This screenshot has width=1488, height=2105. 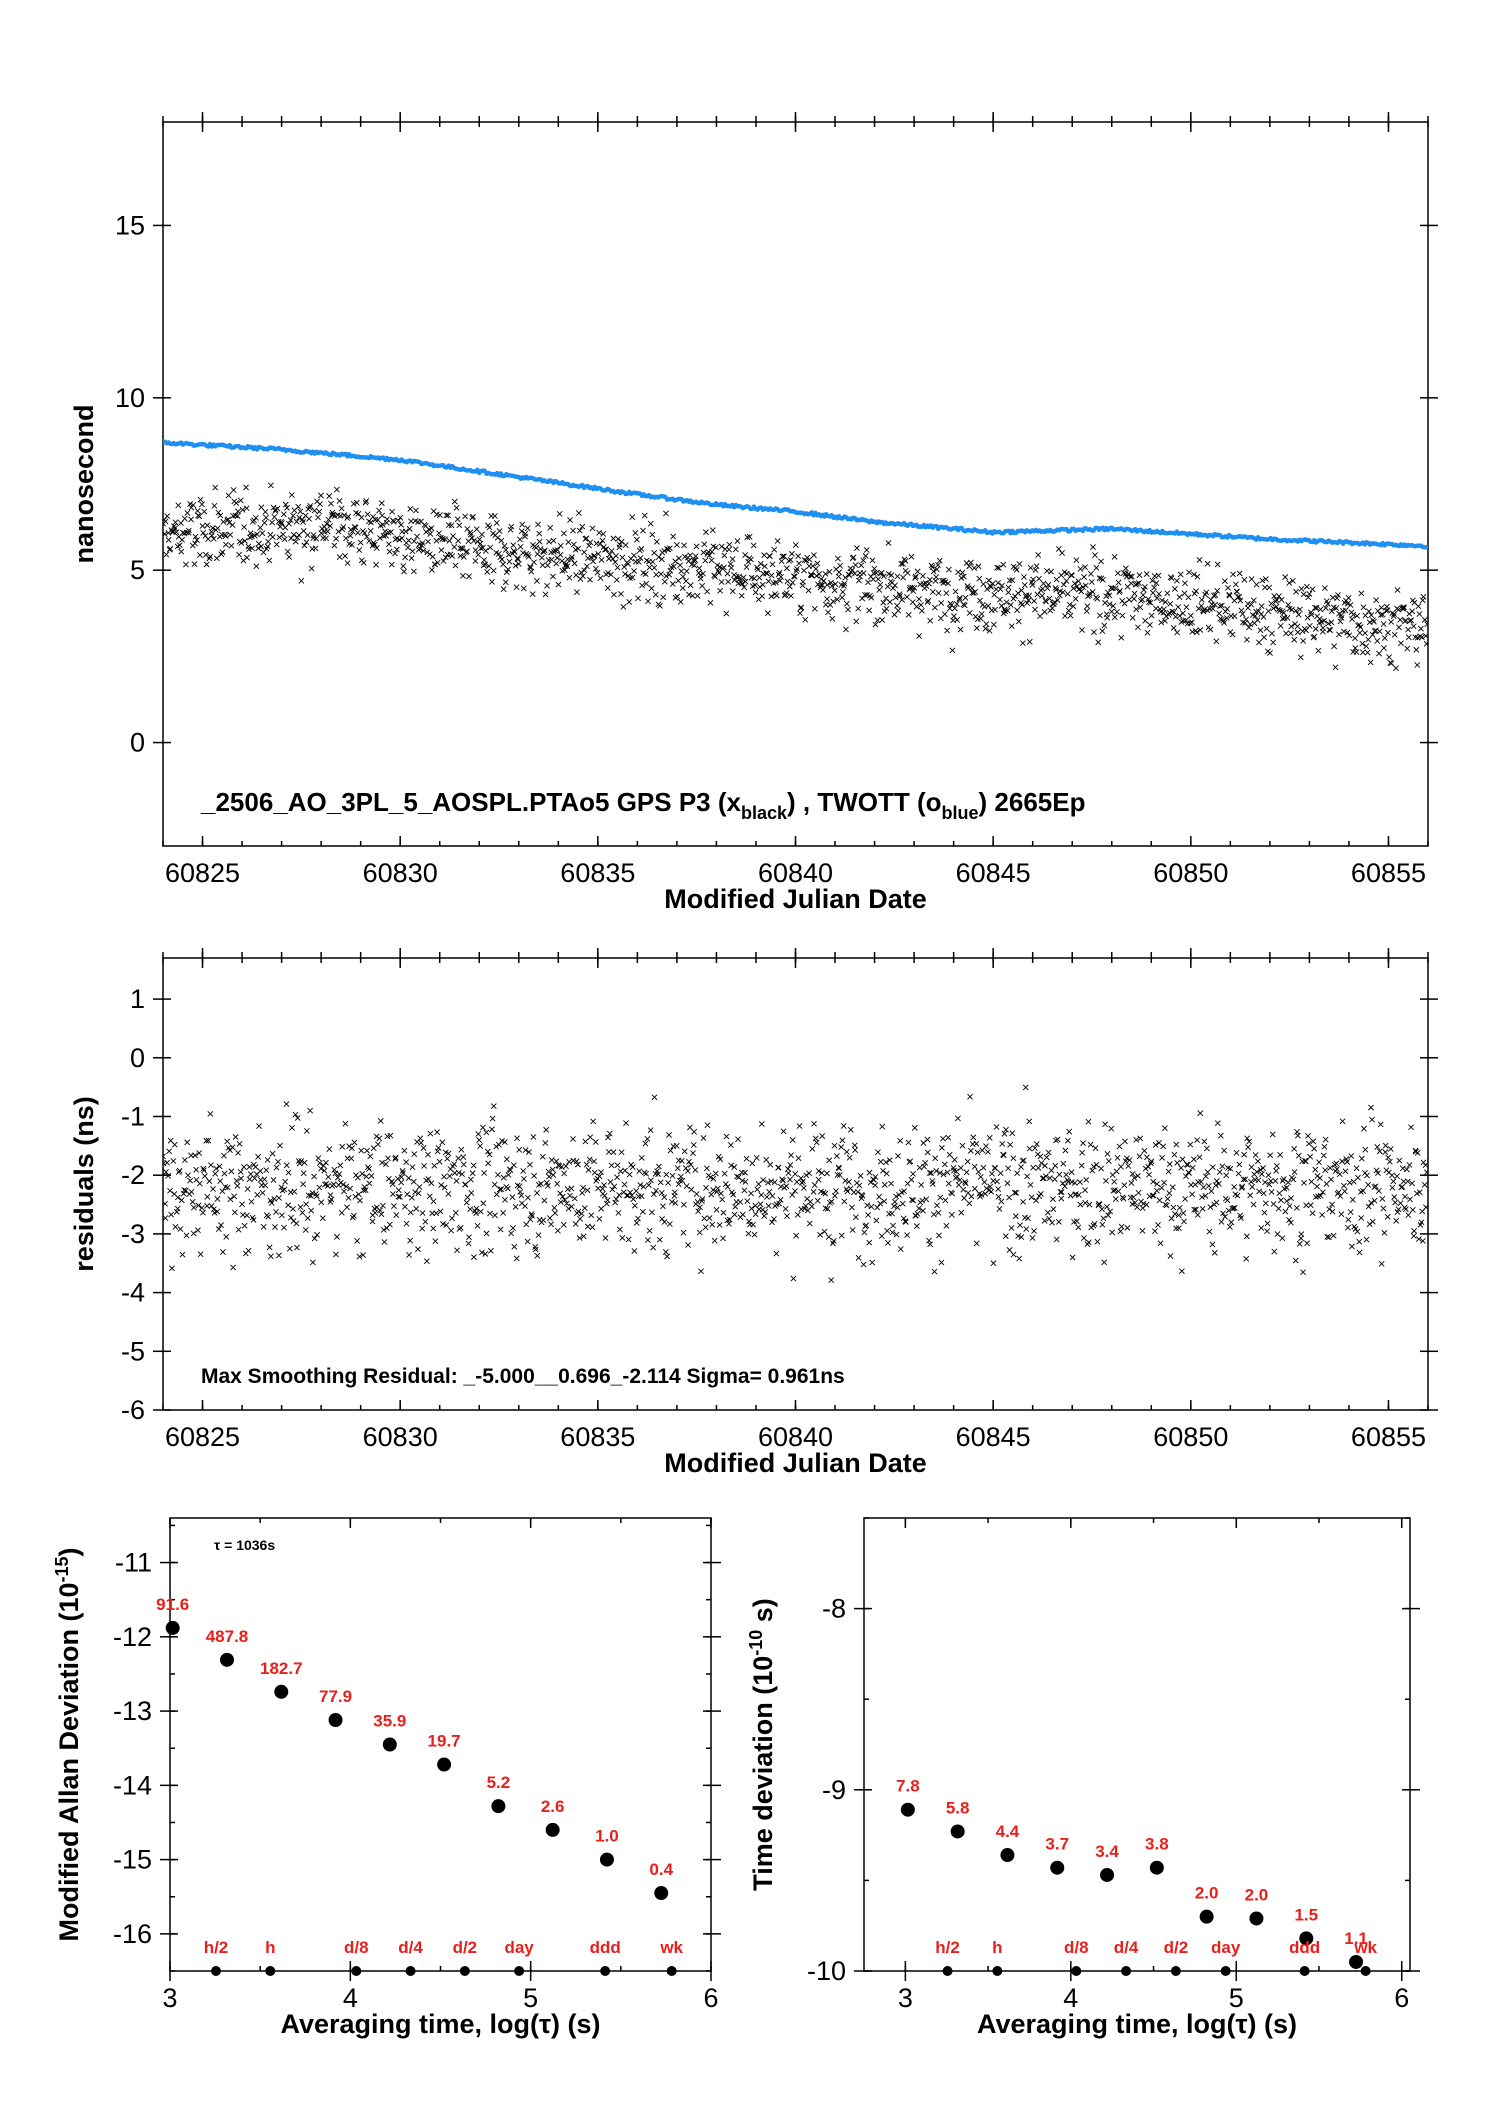 What do you see at coordinates (1365, 1971) in the screenshot?
I see `tdev-marker-dot` at bounding box center [1365, 1971].